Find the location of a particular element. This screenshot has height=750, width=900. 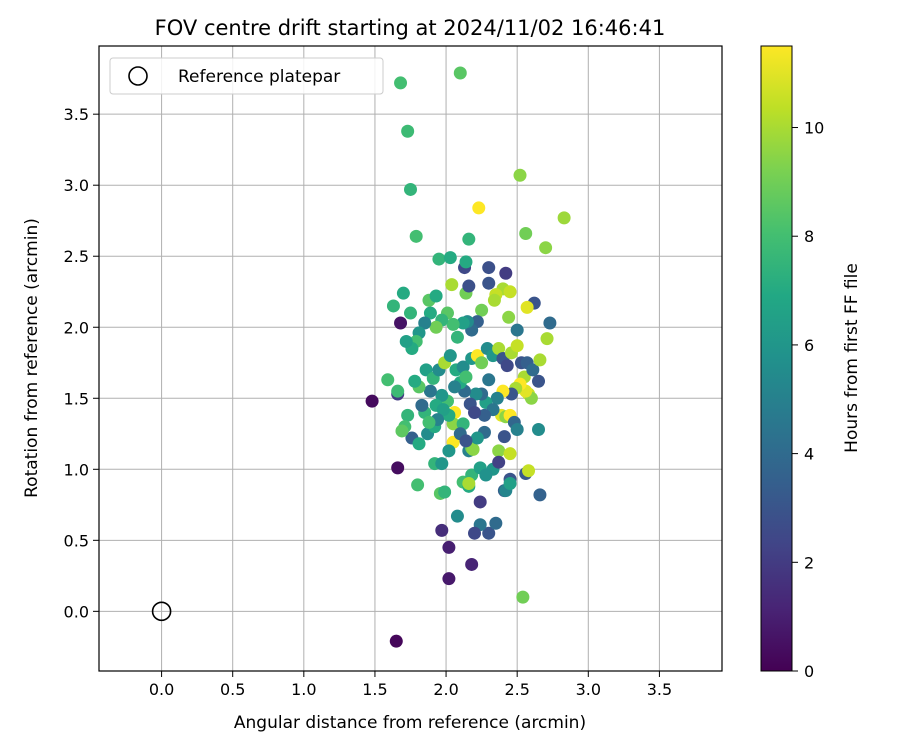

legend: Reference platepar is located at coordinates (246, 76).